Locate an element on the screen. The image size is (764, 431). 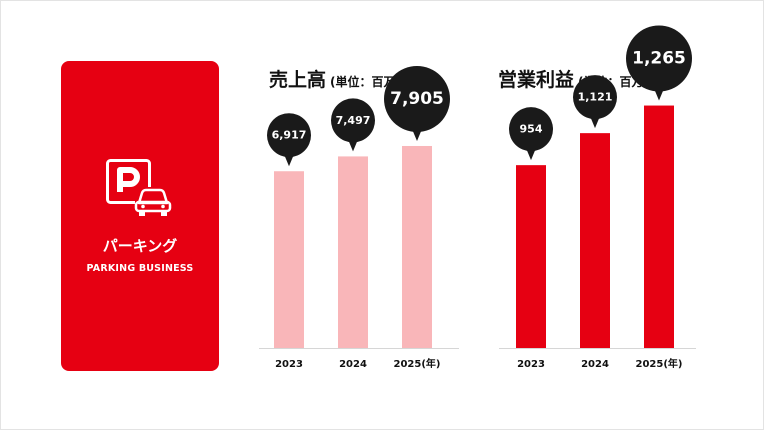
value-bubble-2025: 7,905 is located at coordinates (417, 103).